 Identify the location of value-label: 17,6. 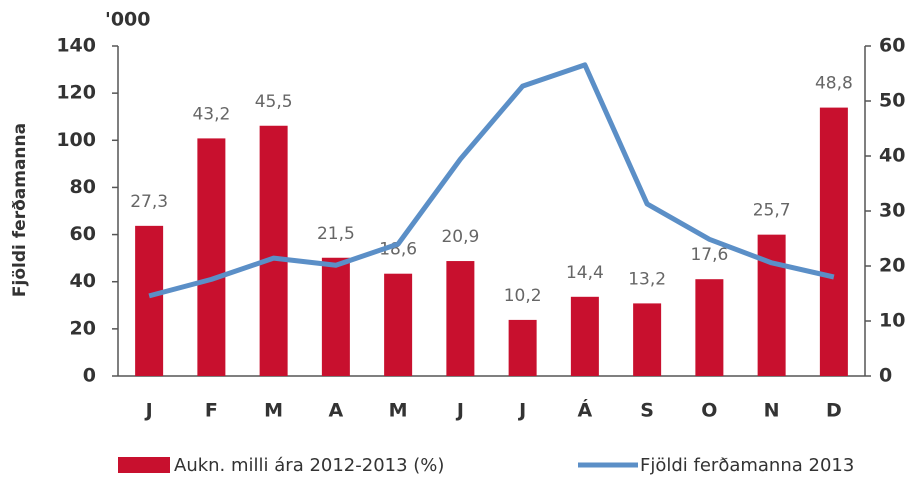
(709, 255).